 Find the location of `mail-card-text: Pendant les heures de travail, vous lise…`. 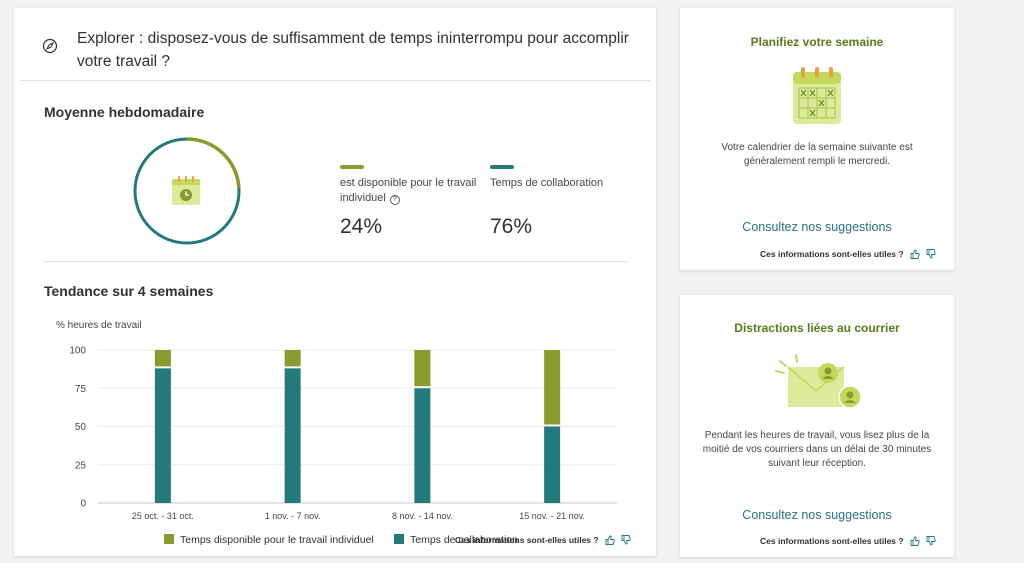

mail-card-text: Pendant les heures de travail, vous lise… is located at coordinates (817, 449).